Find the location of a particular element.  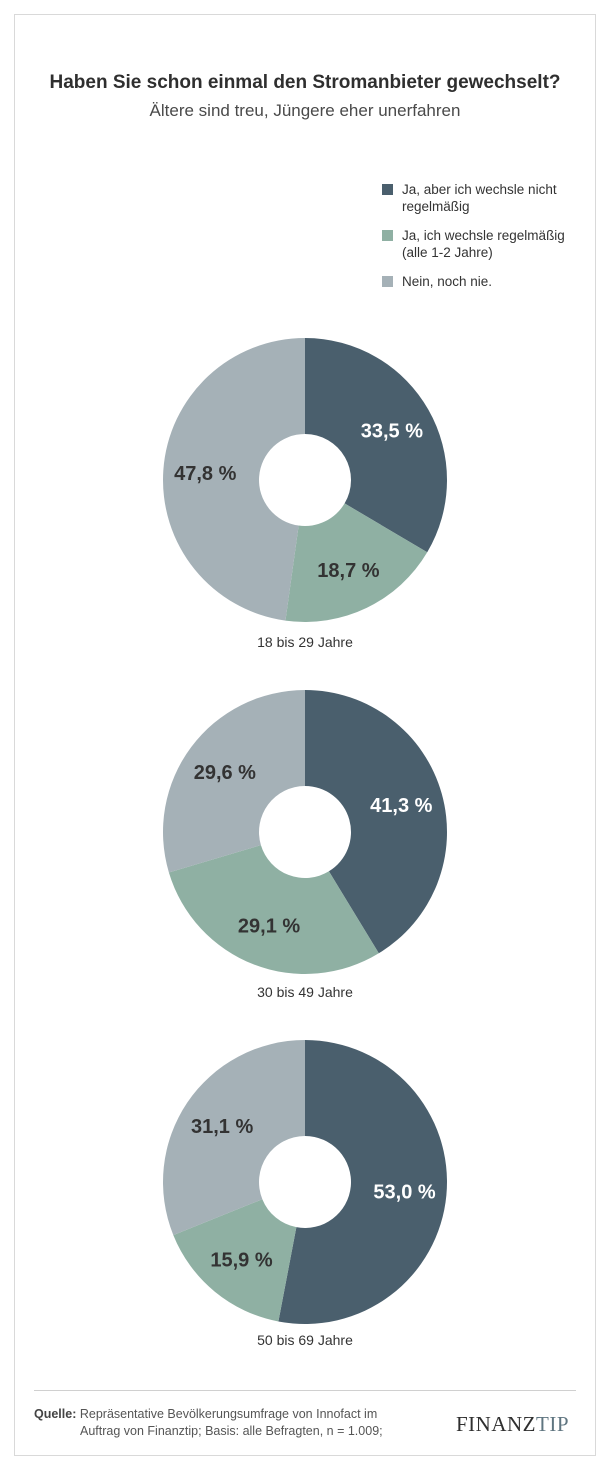

donut-1-caption-18-bis-29-jahre: 18 bis 29 Jahre is located at coordinates (305, 642).